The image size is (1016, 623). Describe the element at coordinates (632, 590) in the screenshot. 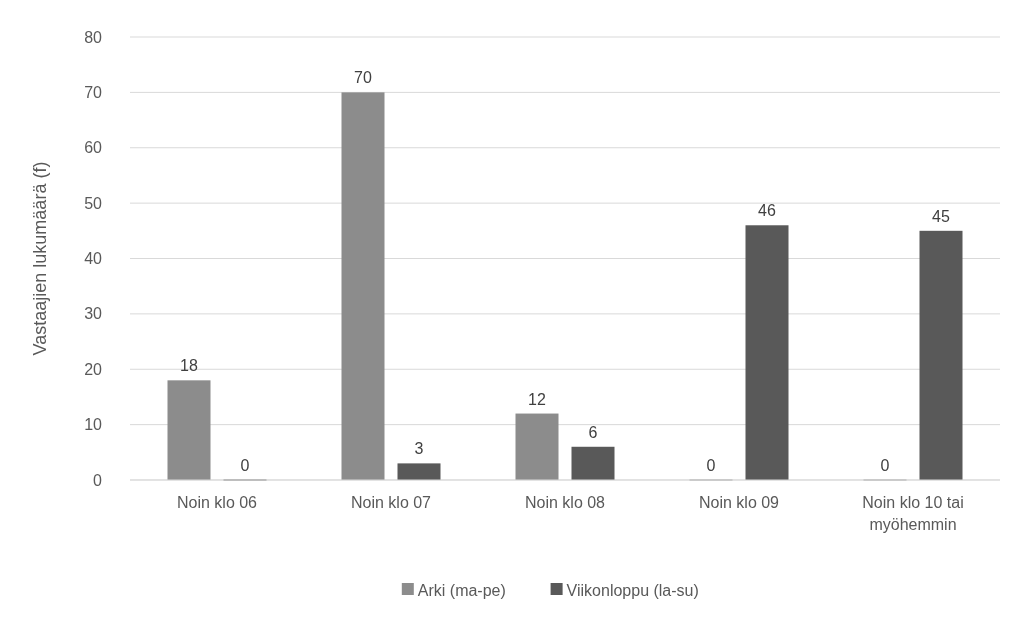

I see `legend-label: Viikonloppu (la-su)` at that location.